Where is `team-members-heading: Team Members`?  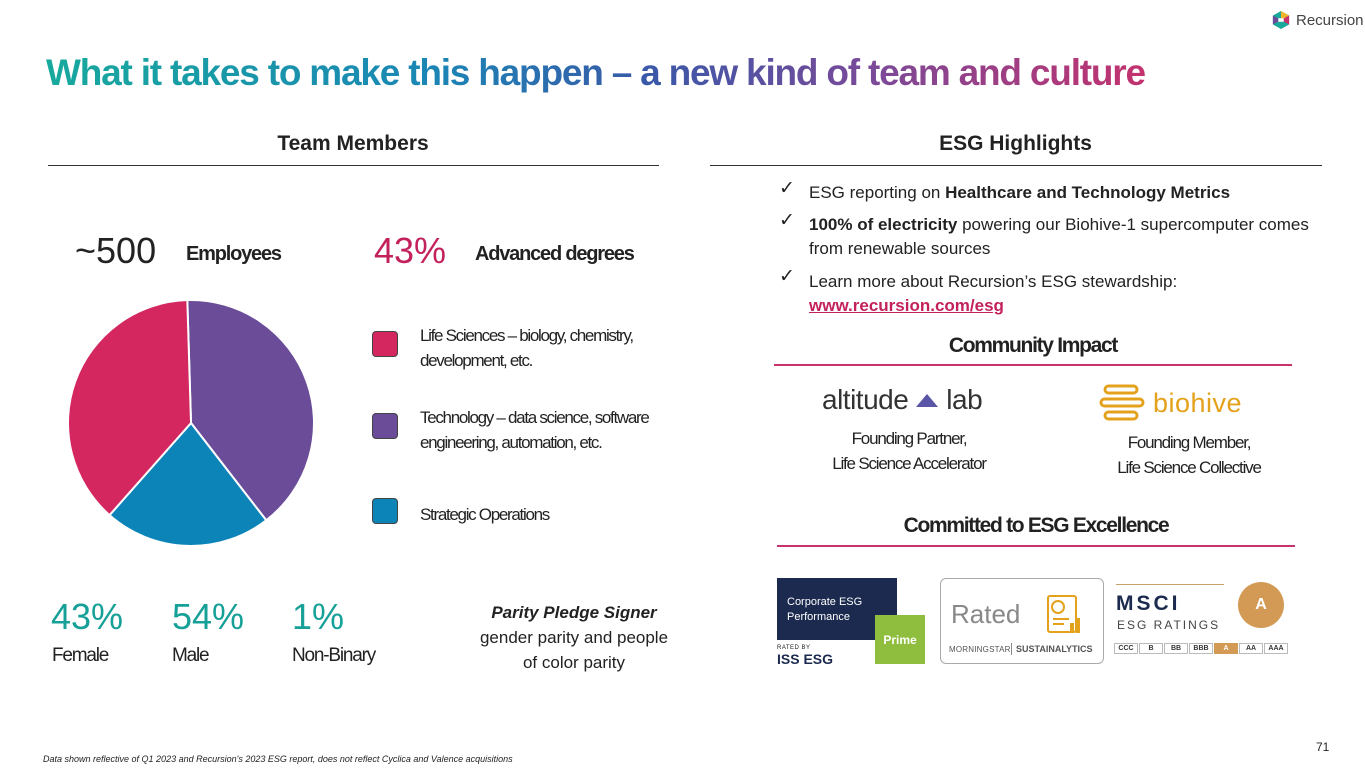
team-members-heading: Team Members is located at coordinates (353, 143).